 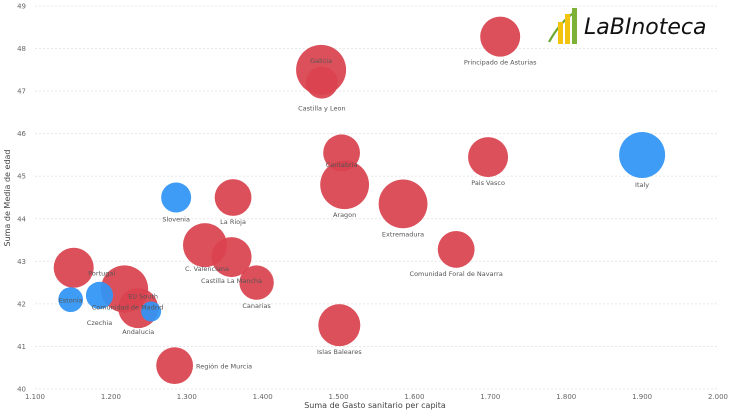 What do you see at coordinates (231, 281) in the screenshot?
I see `label-castilla-la-mancha: Castilla La Mancha` at bounding box center [231, 281].